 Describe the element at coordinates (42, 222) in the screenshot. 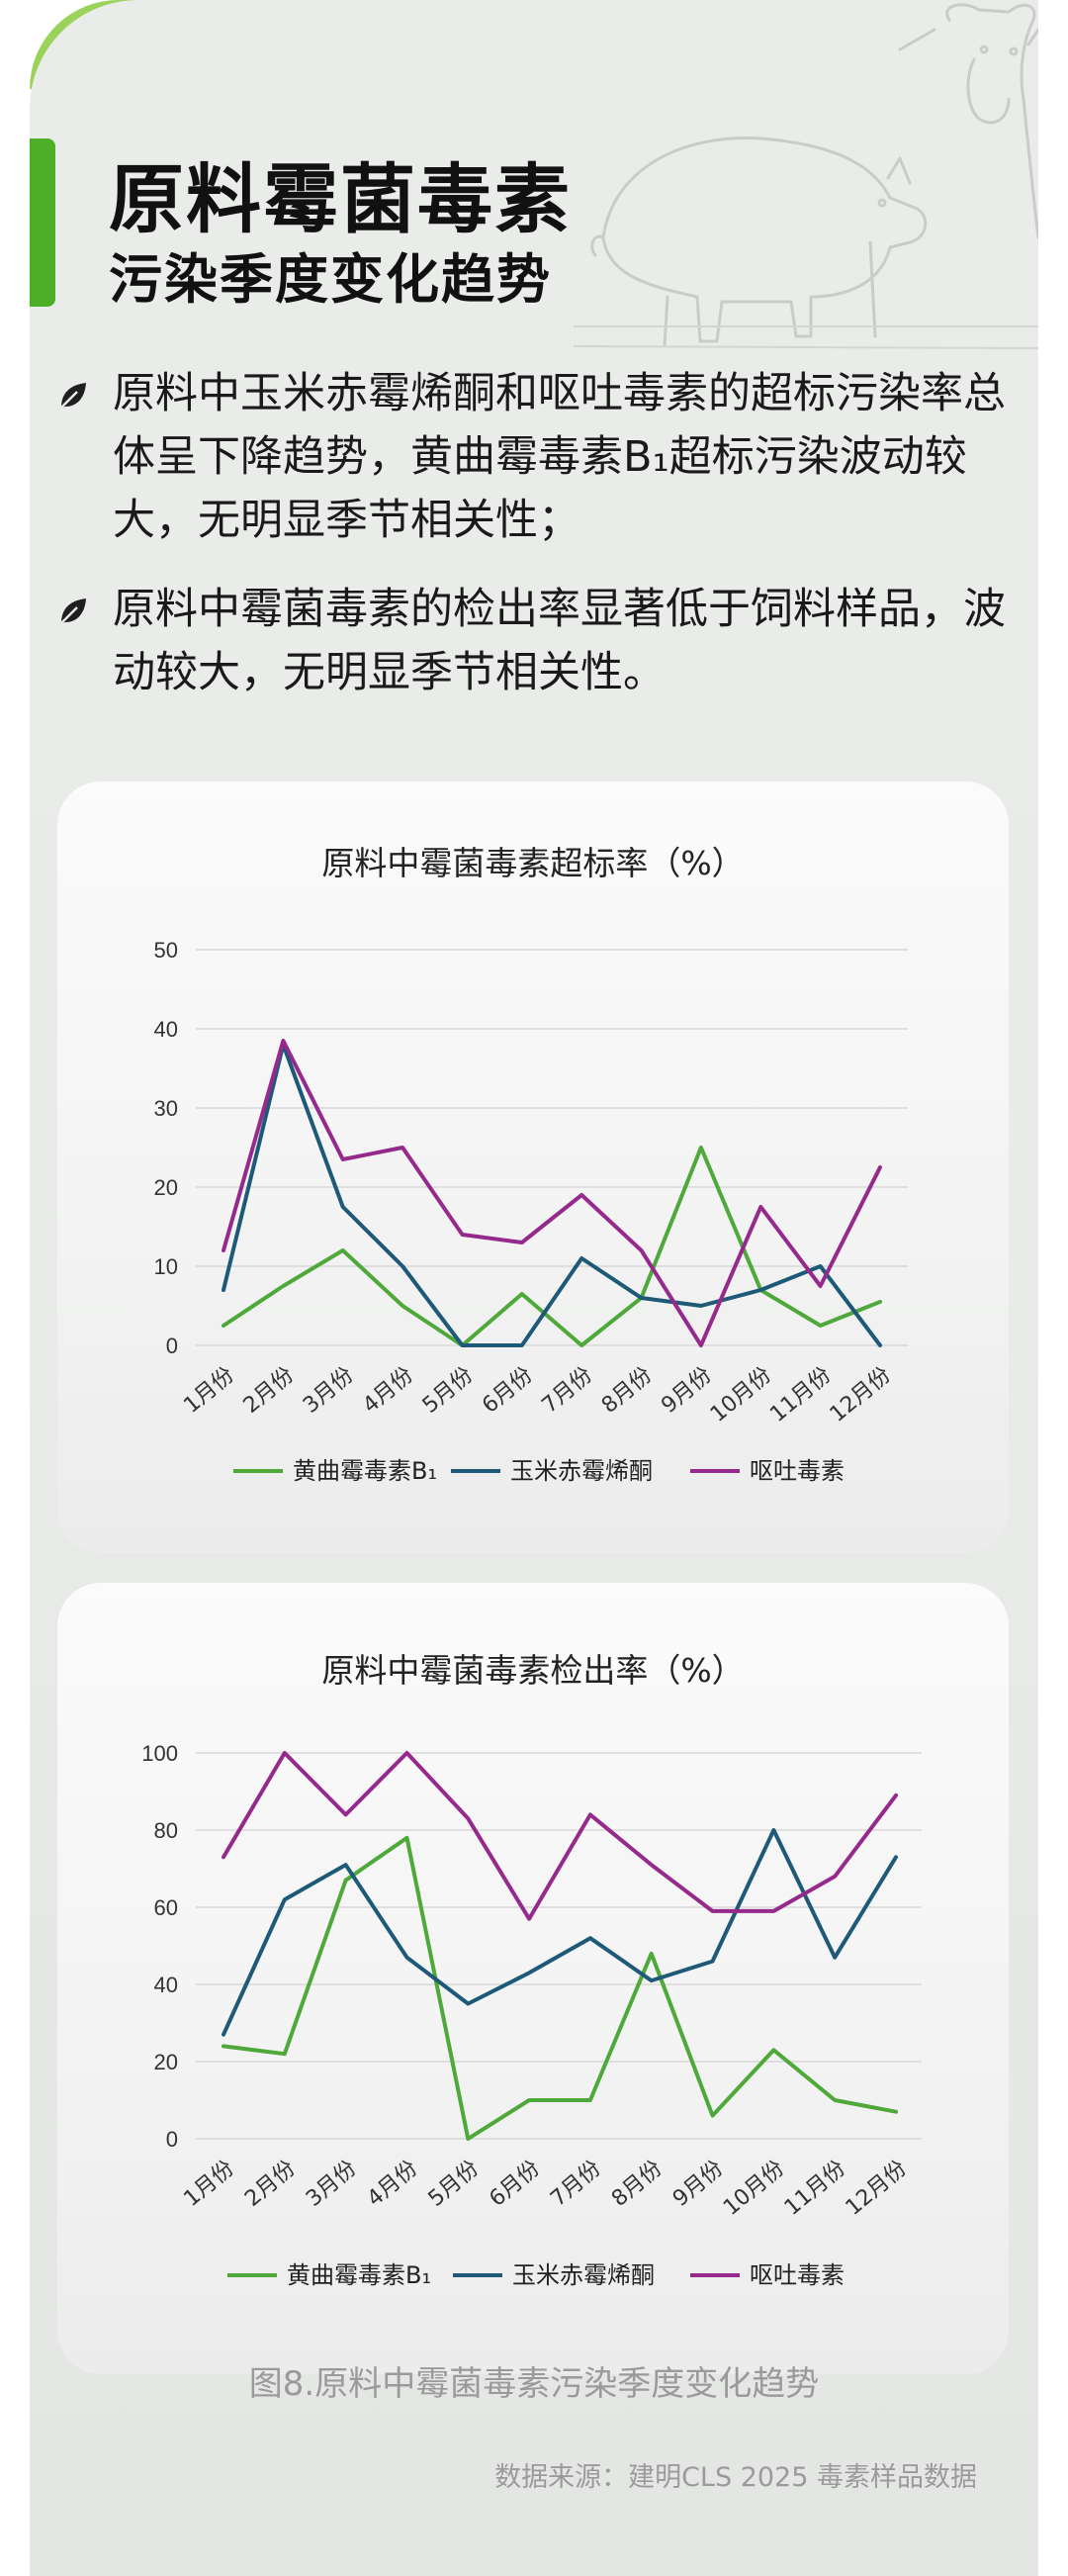

I see `title-accent-bar` at that location.